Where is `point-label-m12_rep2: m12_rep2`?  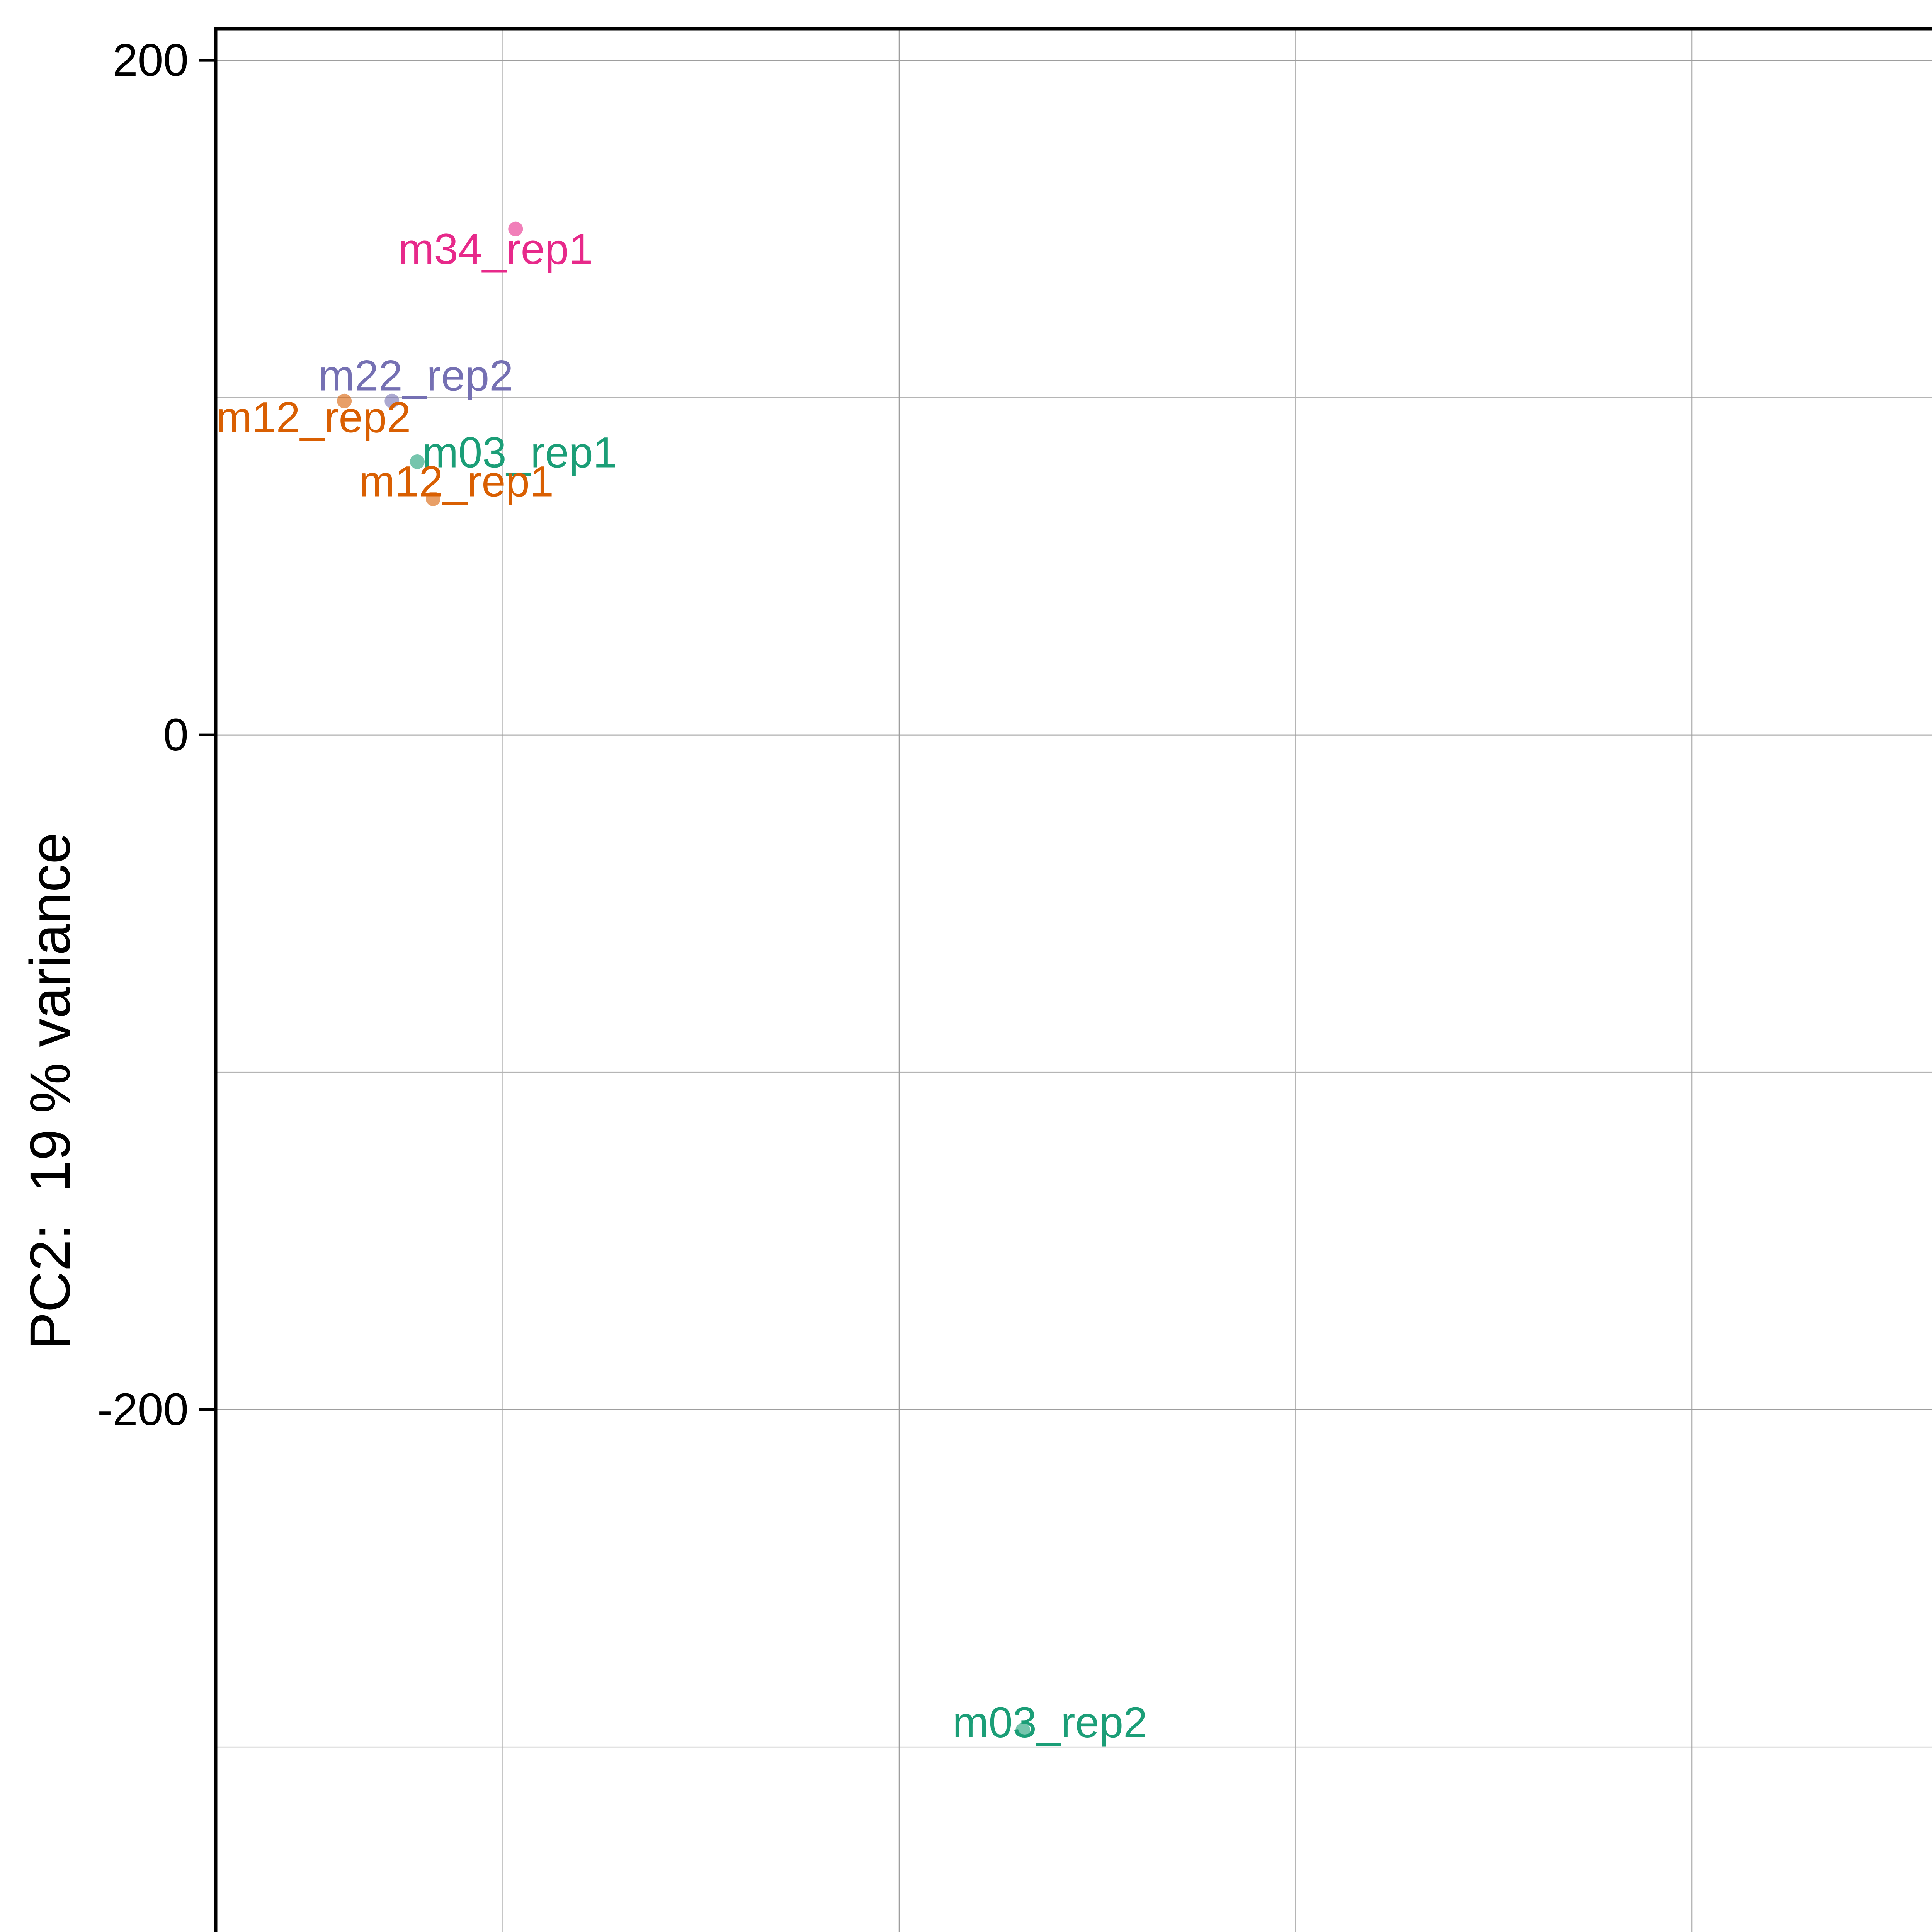
point-label-m12_rep2: m12_rep2 is located at coordinates (314, 417).